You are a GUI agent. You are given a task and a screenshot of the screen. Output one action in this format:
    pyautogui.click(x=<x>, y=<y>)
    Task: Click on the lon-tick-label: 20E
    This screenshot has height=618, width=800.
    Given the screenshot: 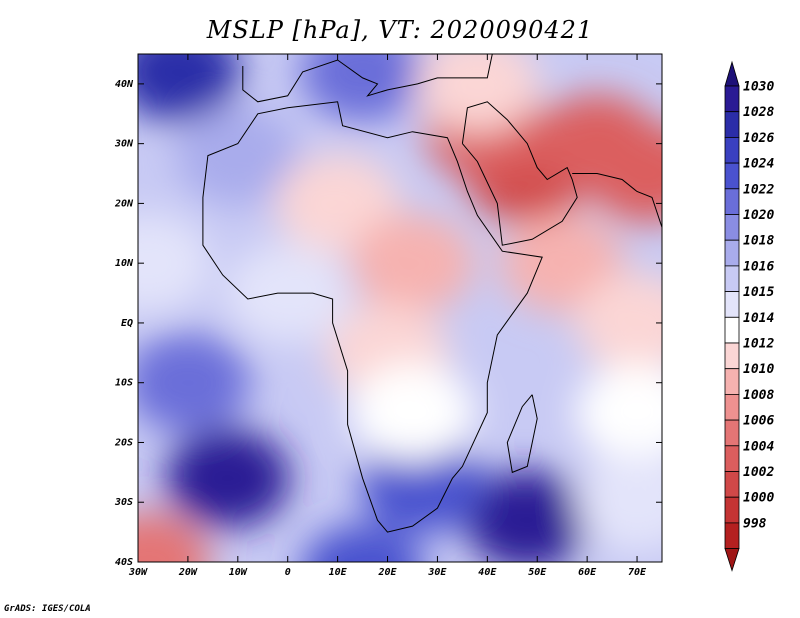 What is the action you would take?
    pyautogui.click(x=387, y=572)
    